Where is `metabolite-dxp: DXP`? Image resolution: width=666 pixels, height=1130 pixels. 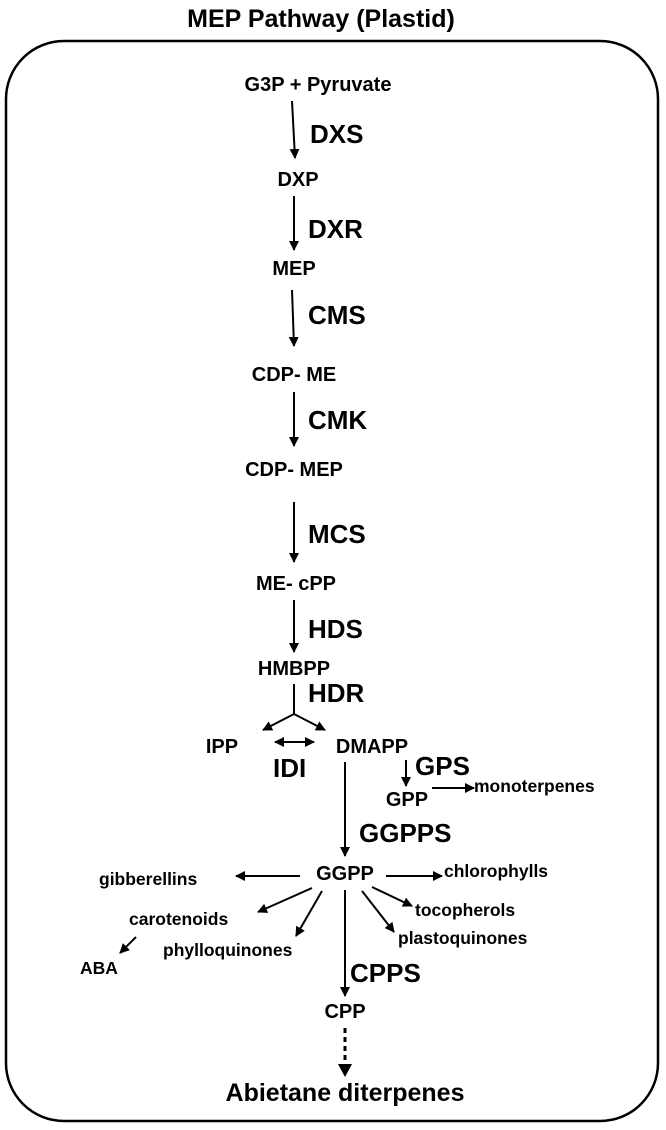 metabolite-dxp: DXP is located at coordinates (297, 180).